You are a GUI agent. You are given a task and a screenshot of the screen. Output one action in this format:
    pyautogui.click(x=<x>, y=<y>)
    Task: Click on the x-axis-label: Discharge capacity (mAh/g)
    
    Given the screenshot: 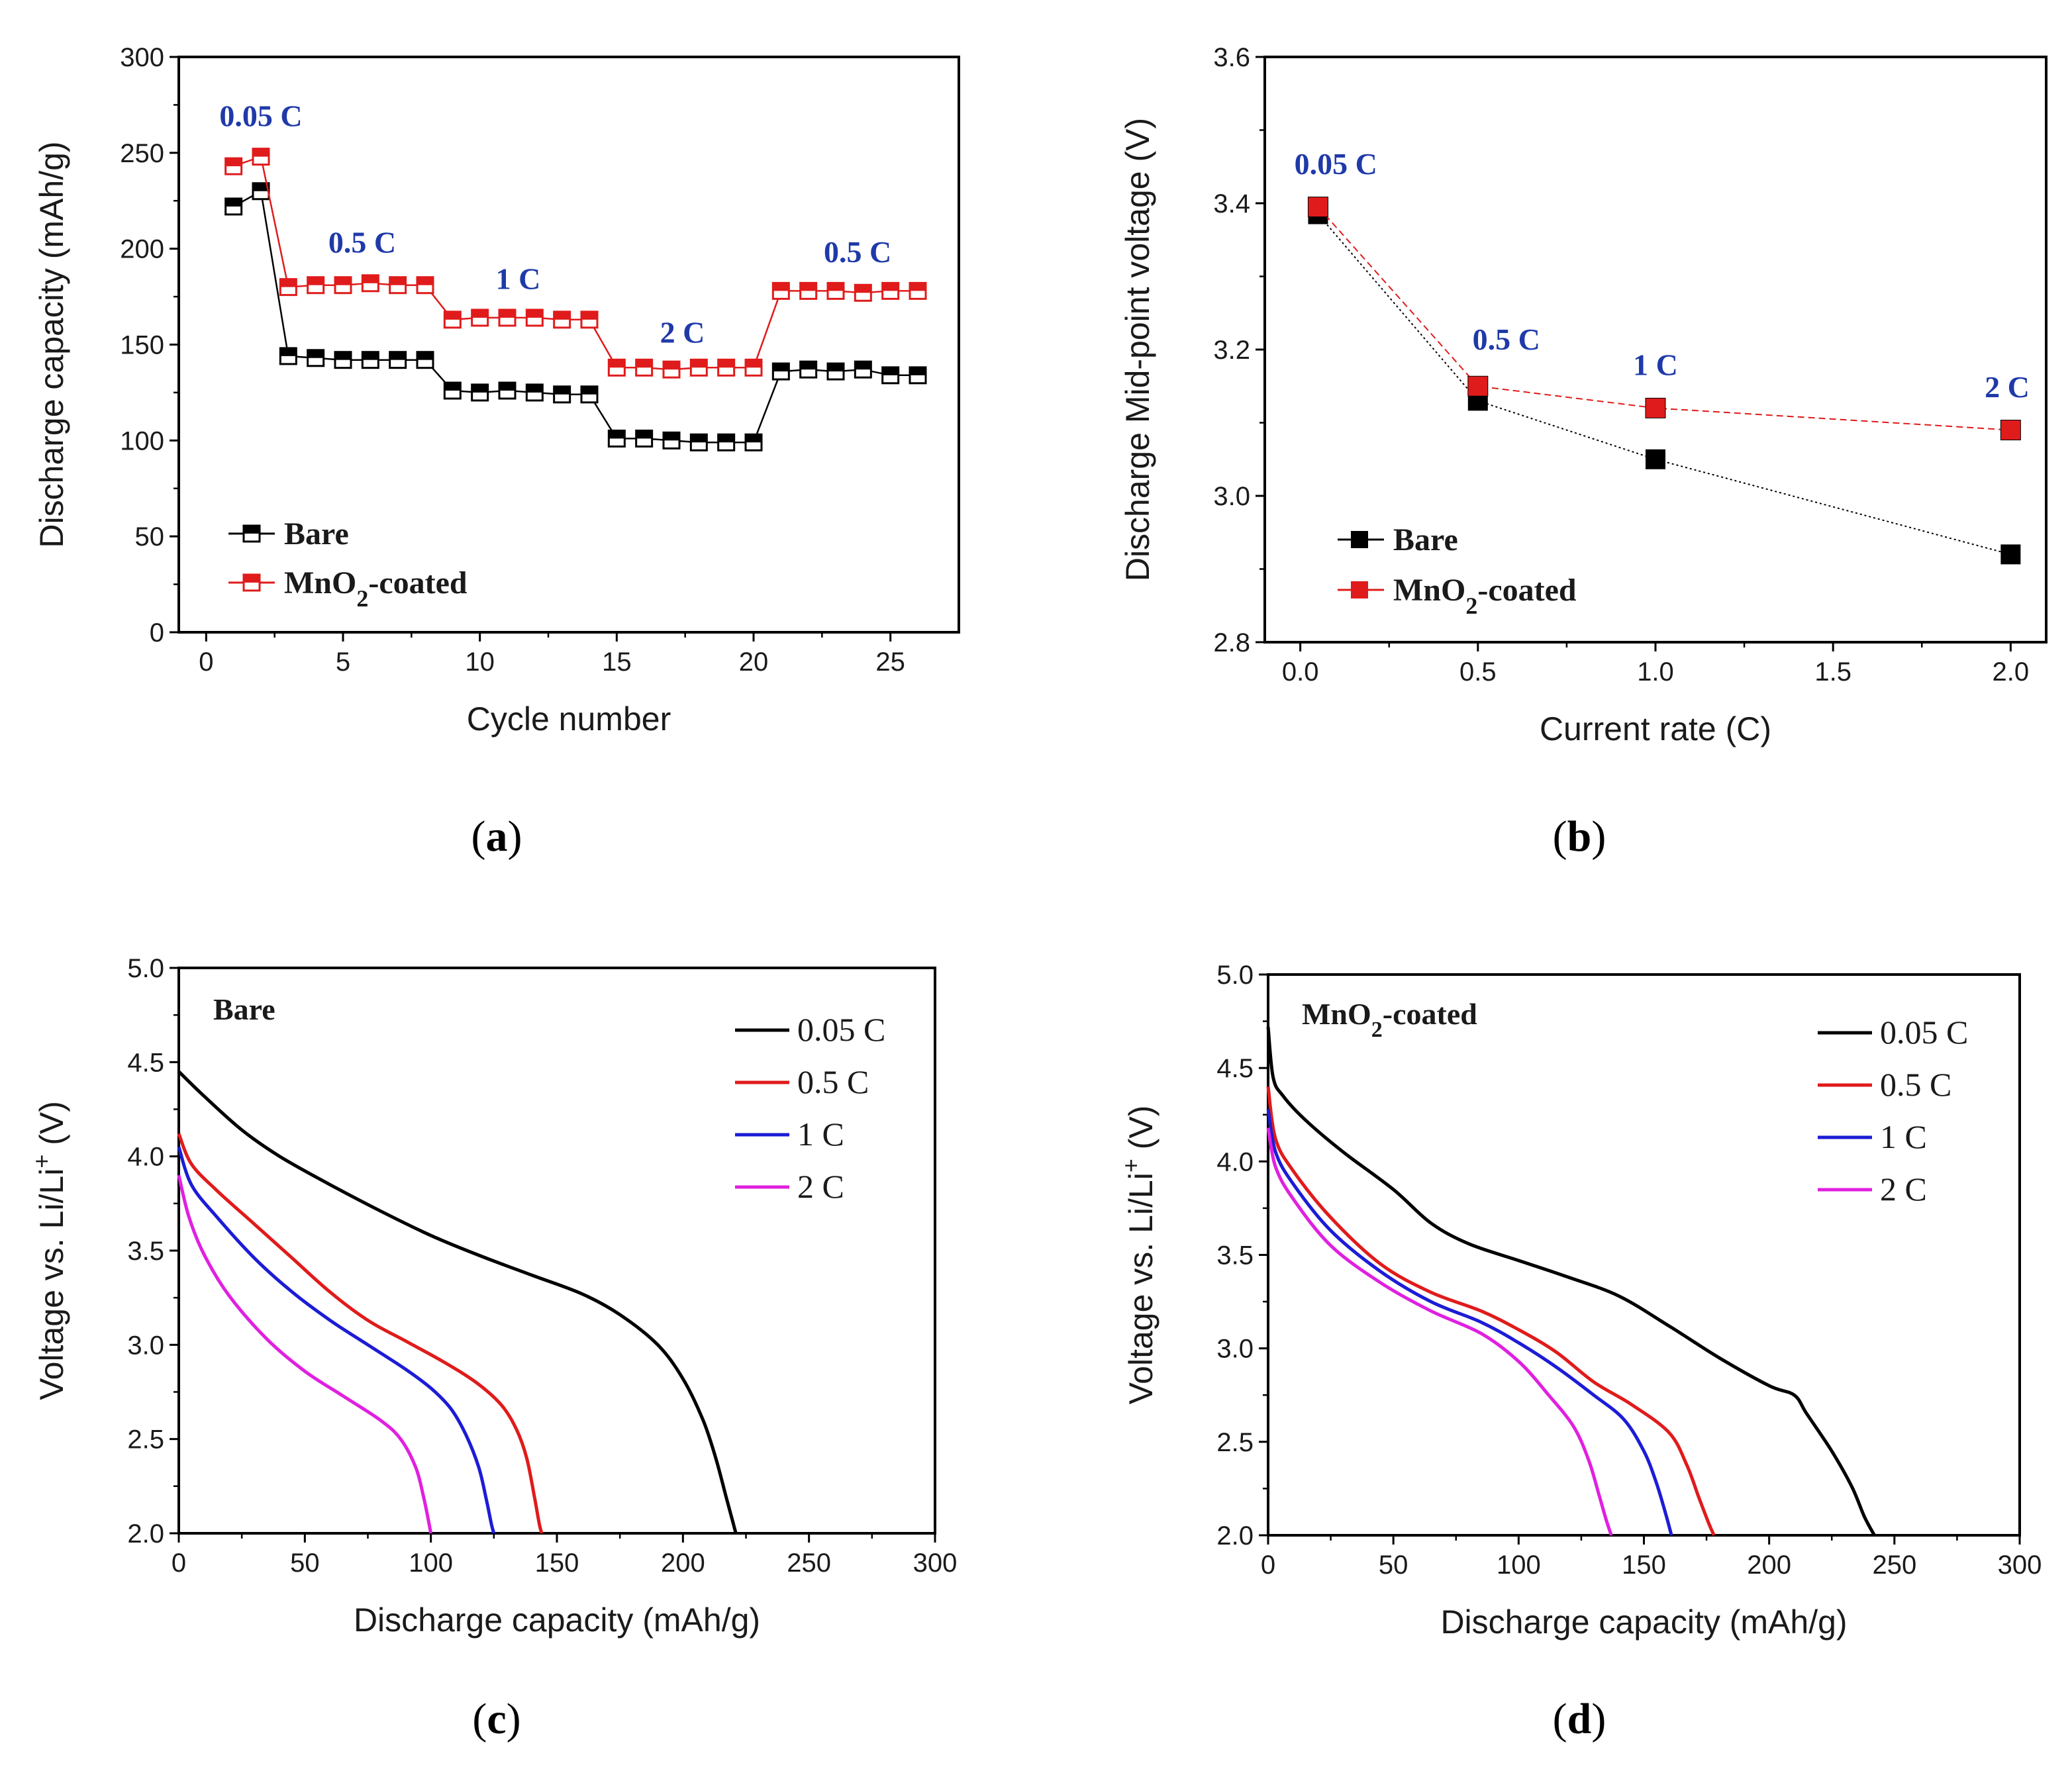 What is the action you would take?
    pyautogui.click(x=557, y=1620)
    